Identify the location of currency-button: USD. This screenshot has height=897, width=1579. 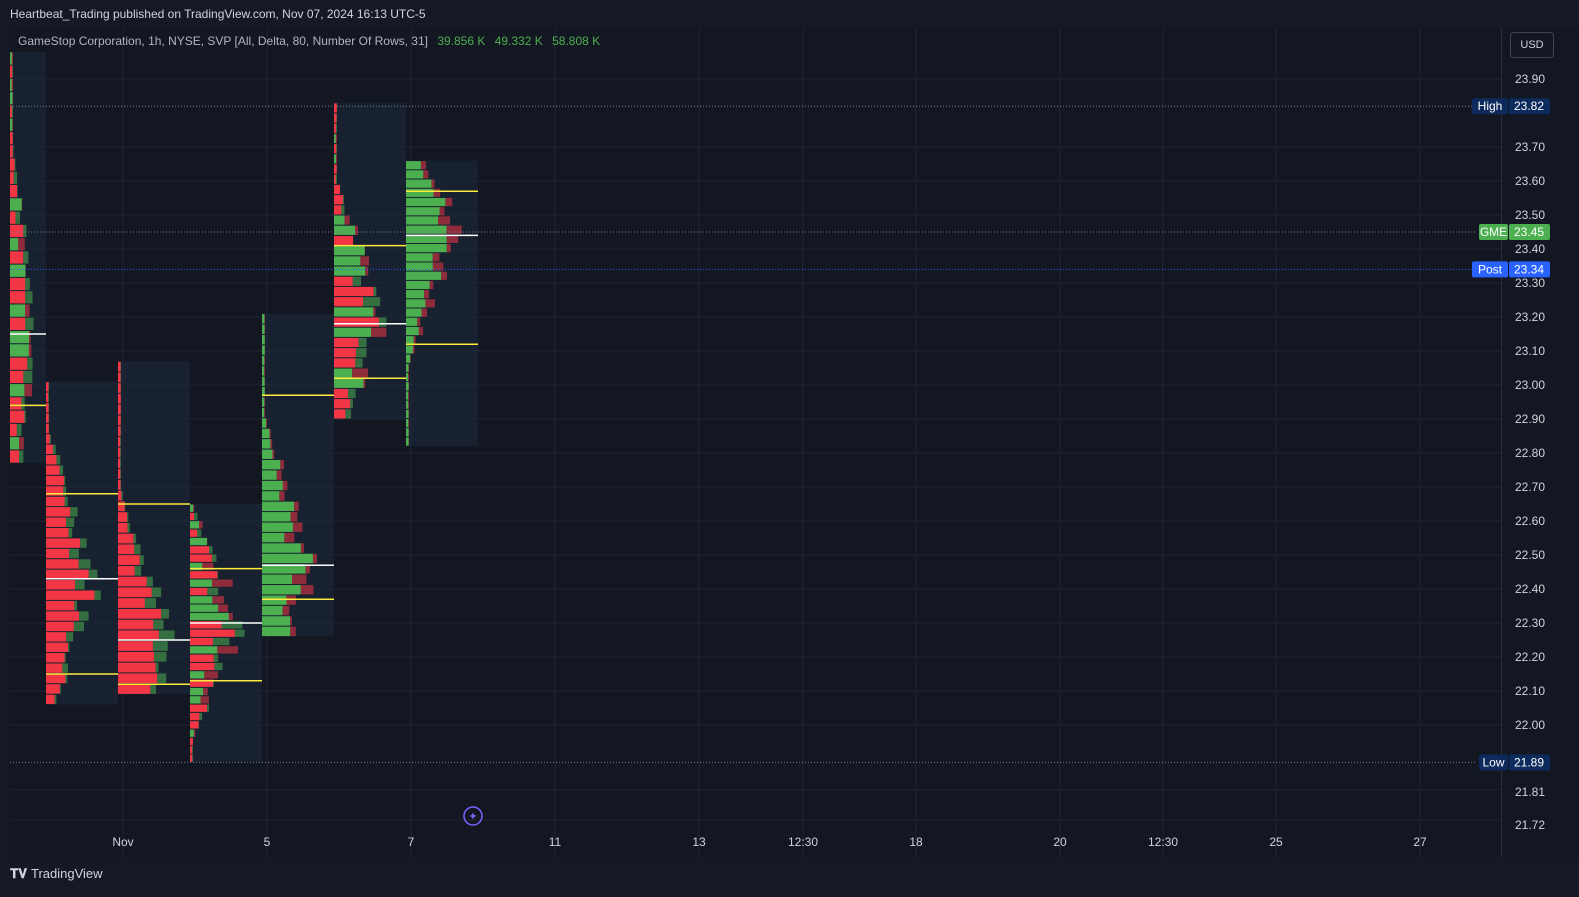
(1532, 45).